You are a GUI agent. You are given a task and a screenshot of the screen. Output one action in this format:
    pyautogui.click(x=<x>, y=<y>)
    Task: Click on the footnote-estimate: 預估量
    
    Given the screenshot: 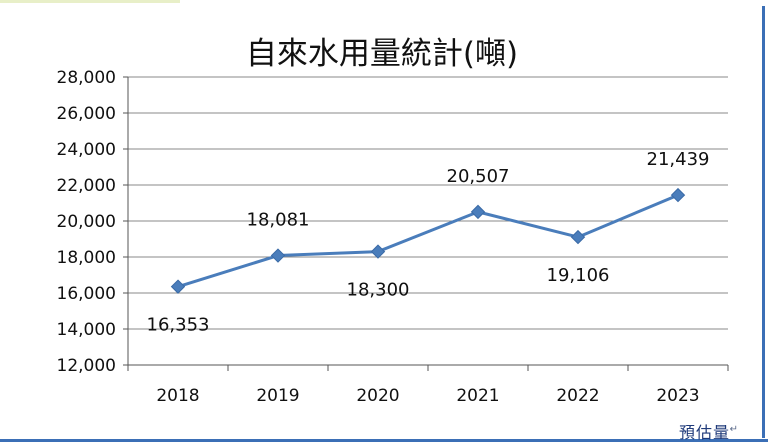 What is the action you would take?
    pyautogui.click(x=704, y=432)
    